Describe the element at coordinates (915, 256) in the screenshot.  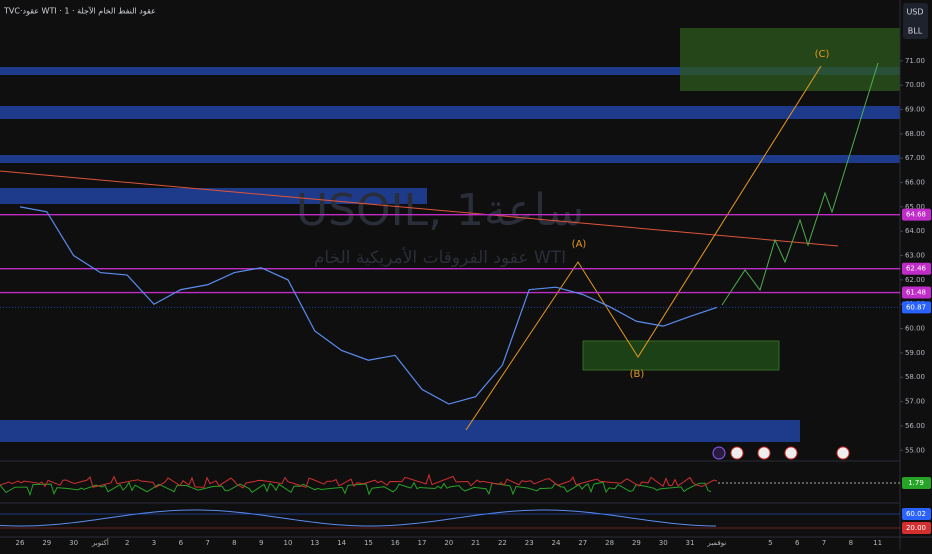
I see `y-tick-label: 63.00` at that location.